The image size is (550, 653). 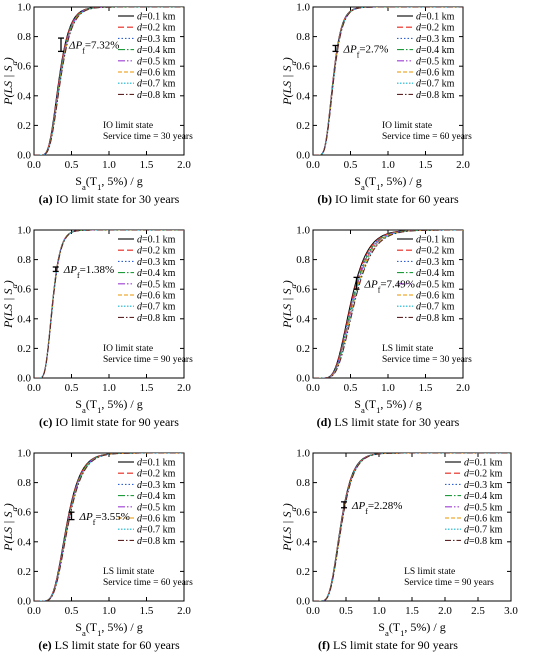 What do you see at coordinates (478, 611) in the screenshot?
I see `x-tick-label: 2.5` at bounding box center [478, 611].